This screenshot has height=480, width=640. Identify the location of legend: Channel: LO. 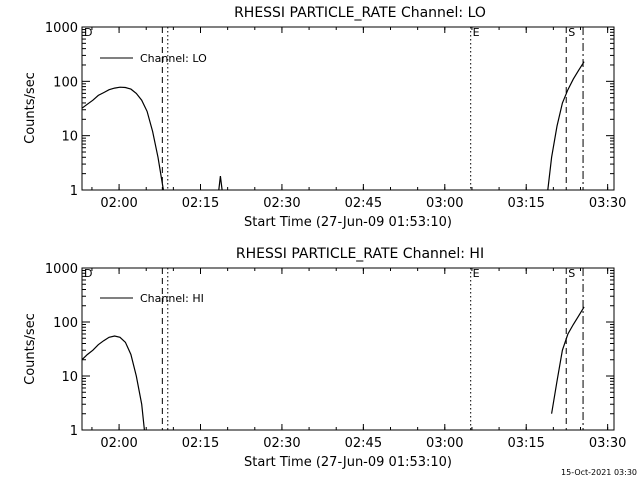
(153, 58).